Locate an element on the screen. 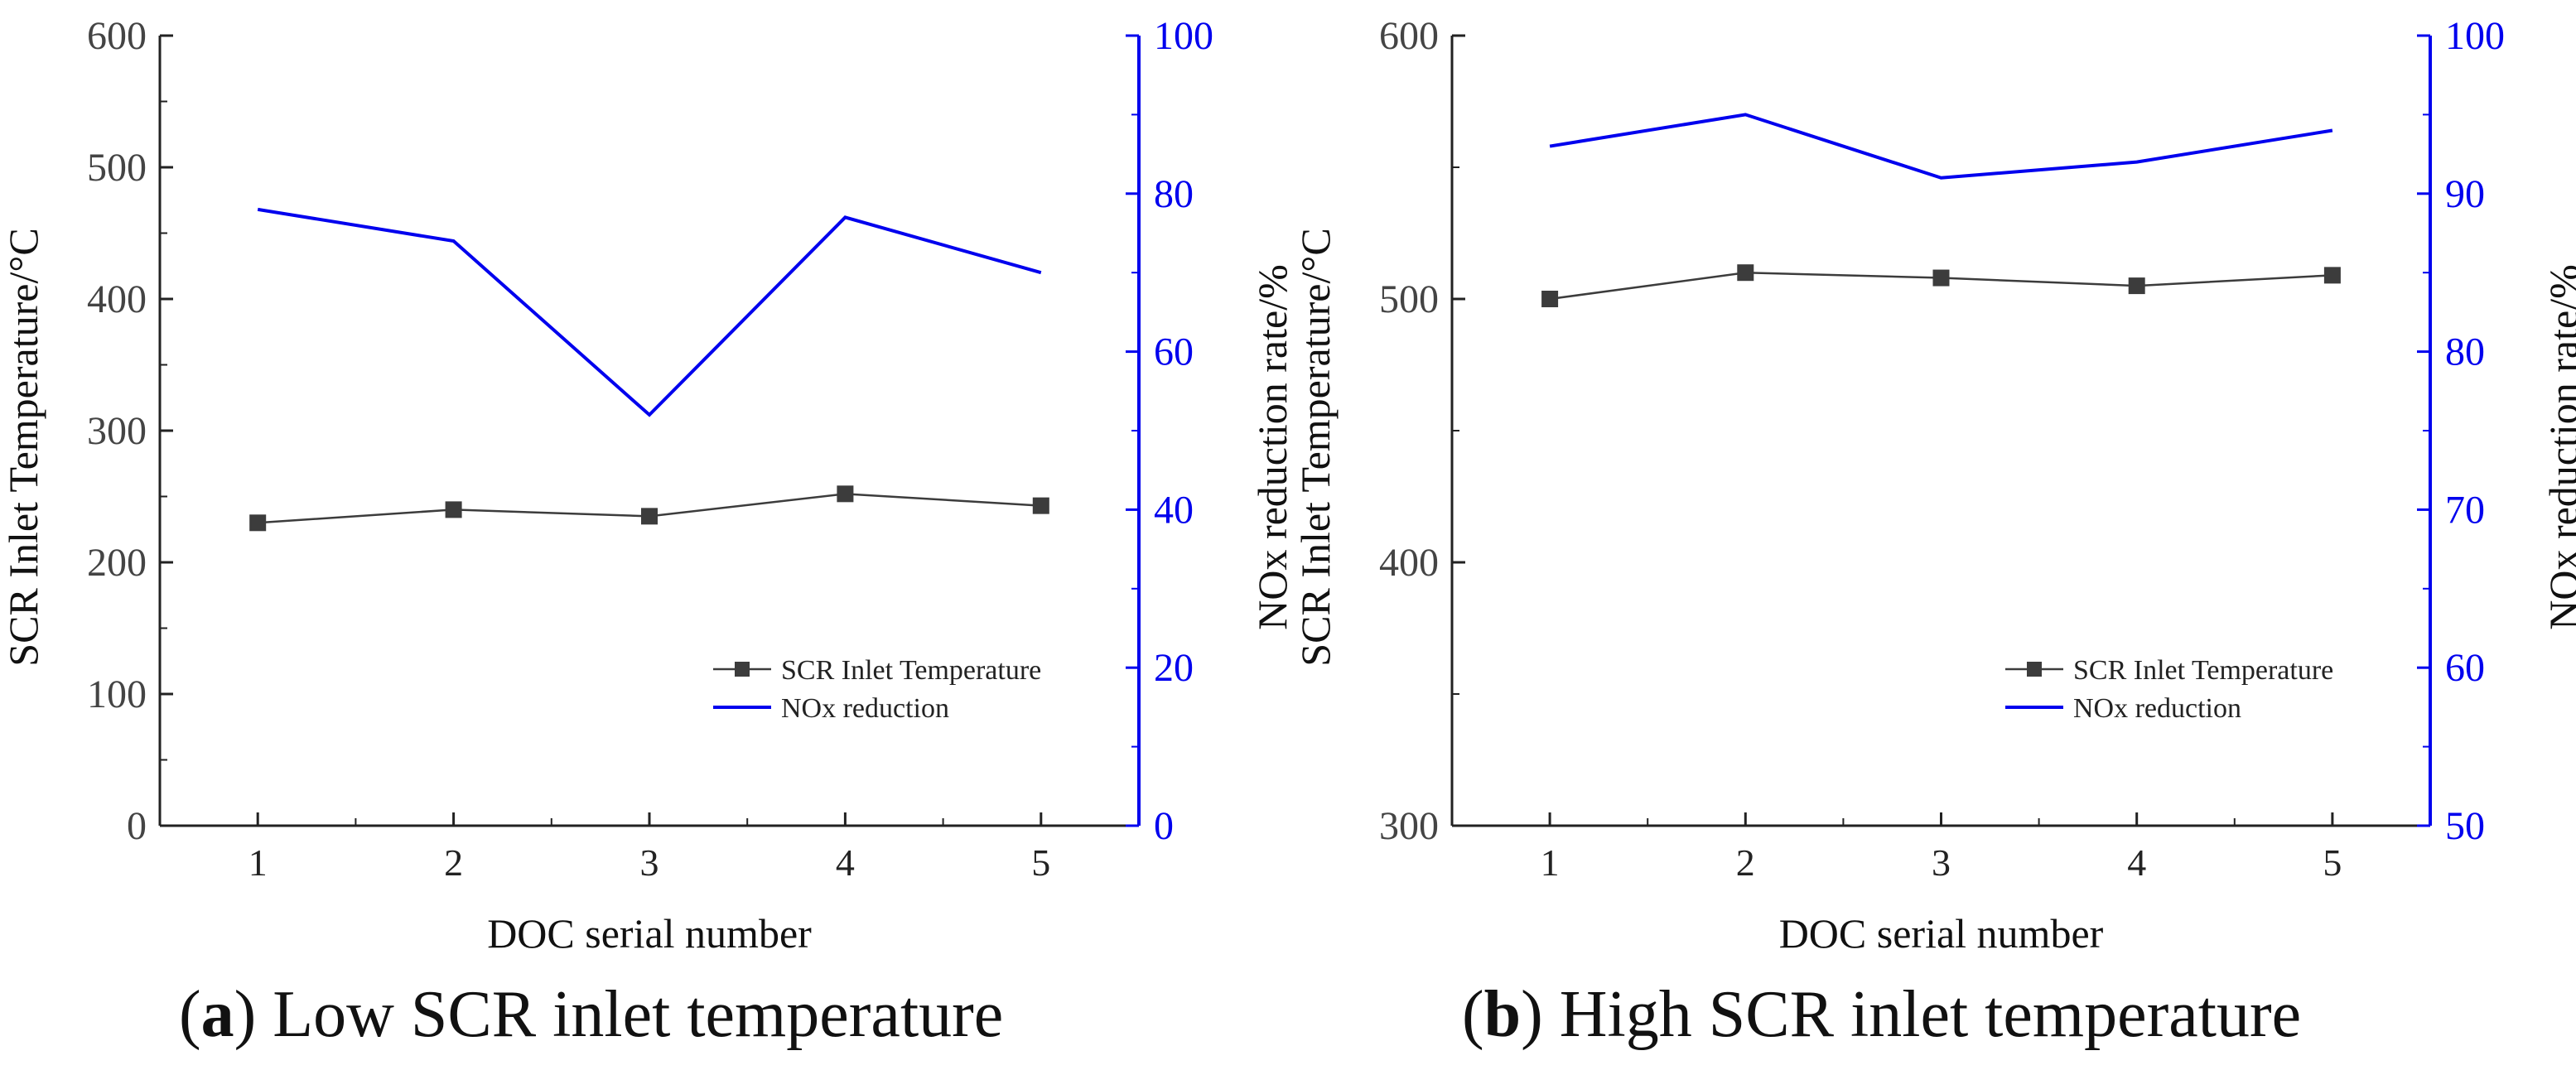 The width and height of the screenshot is (2576, 1070). caption-a: (a) Low SCR inlet temperature is located at coordinates (591, 1015).